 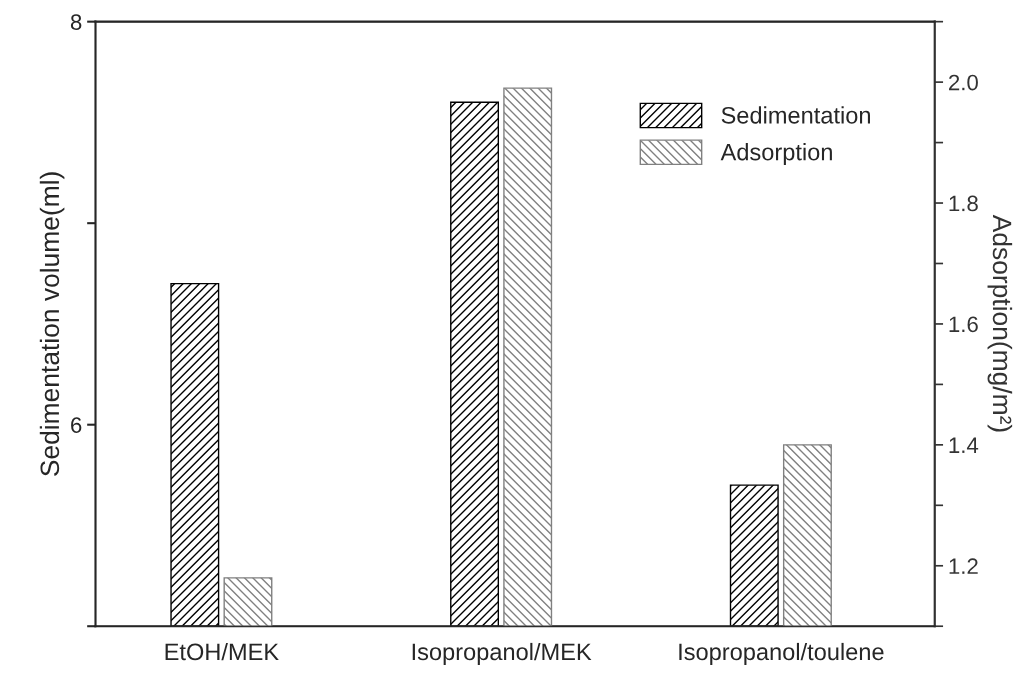 What do you see at coordinates (502, 653) in the screenshot?
I see `x-tick-label: Isopropanol/MEK` at bounding box center [502, 653].